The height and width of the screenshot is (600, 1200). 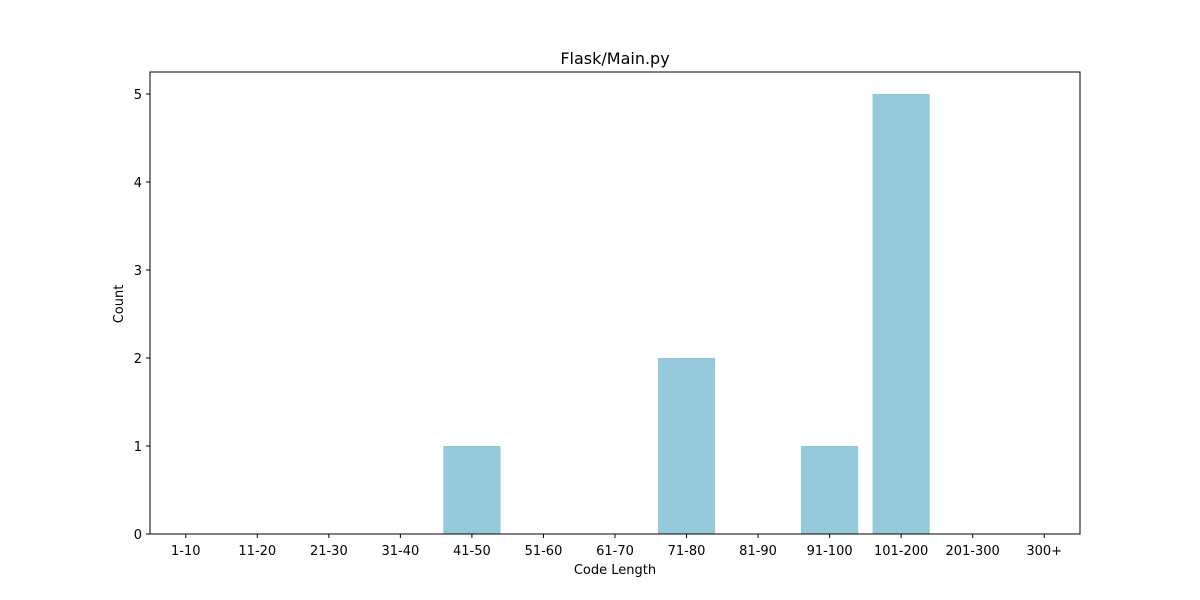 I want to click on y-axis-label: Count, so click(x=119, y=304).